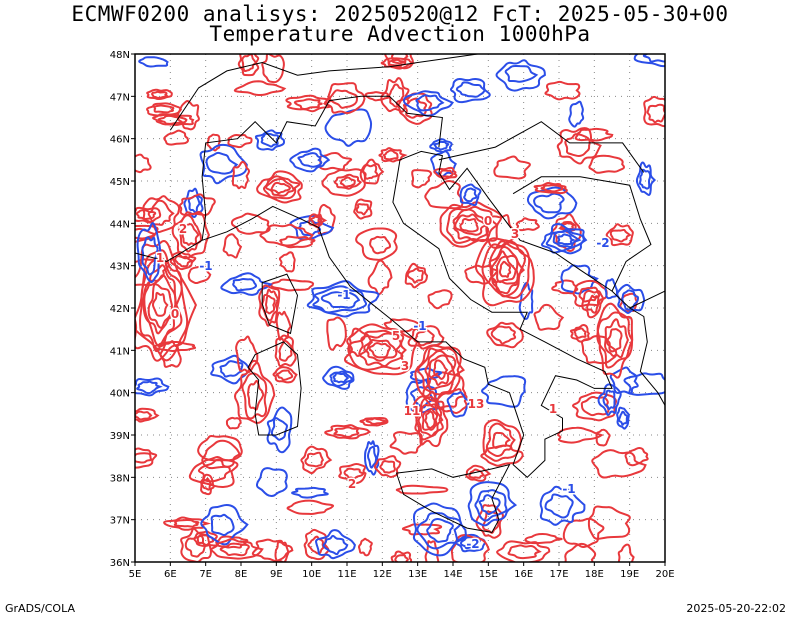 The image size is (800, 618). What do you see at coordinates (120, 478) in the screenshot?
I see `lat-tick-label: 38N` at bounding box center [120, 478].